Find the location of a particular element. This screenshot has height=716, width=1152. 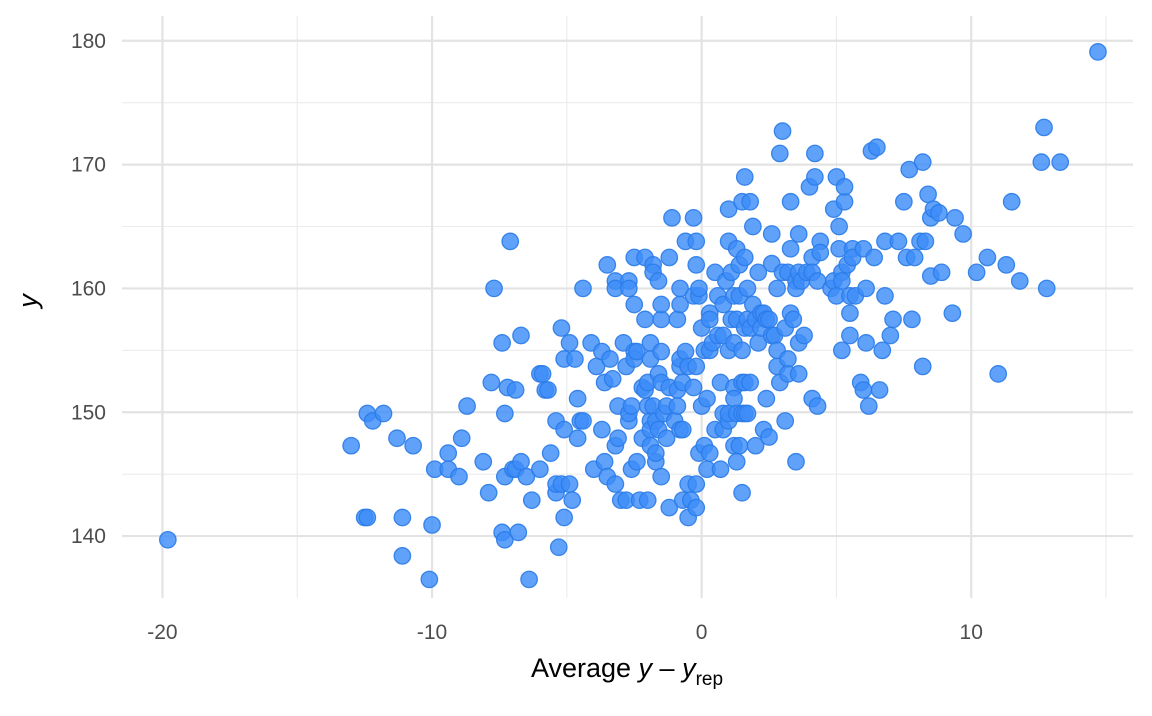

x-axis-title-prefix: Average is located at coordinates (585, 668).